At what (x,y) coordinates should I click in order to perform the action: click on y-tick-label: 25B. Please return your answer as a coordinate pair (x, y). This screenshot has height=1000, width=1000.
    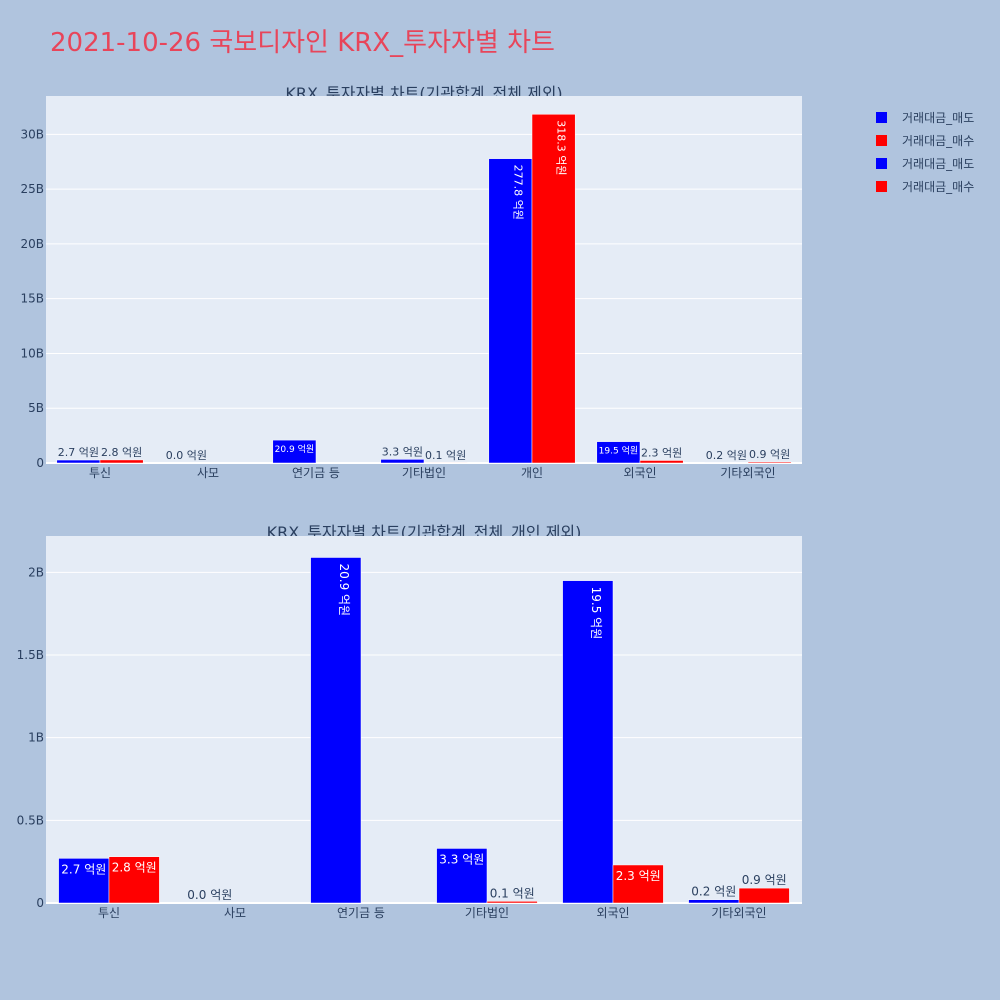
    Looking at the image, I should click on (32, 189).